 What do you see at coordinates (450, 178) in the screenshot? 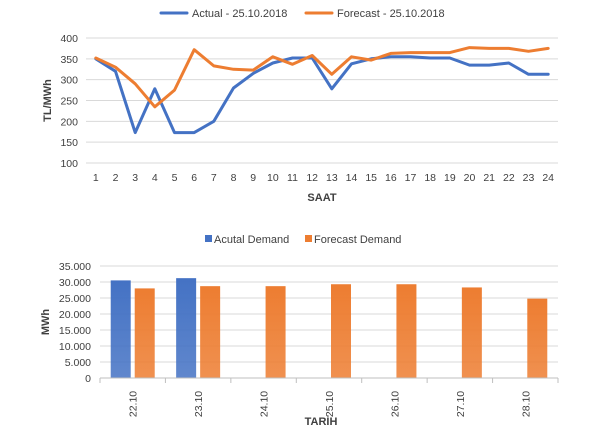
I see `line-x-tick-label: 19` at bounding box center [450, 178].